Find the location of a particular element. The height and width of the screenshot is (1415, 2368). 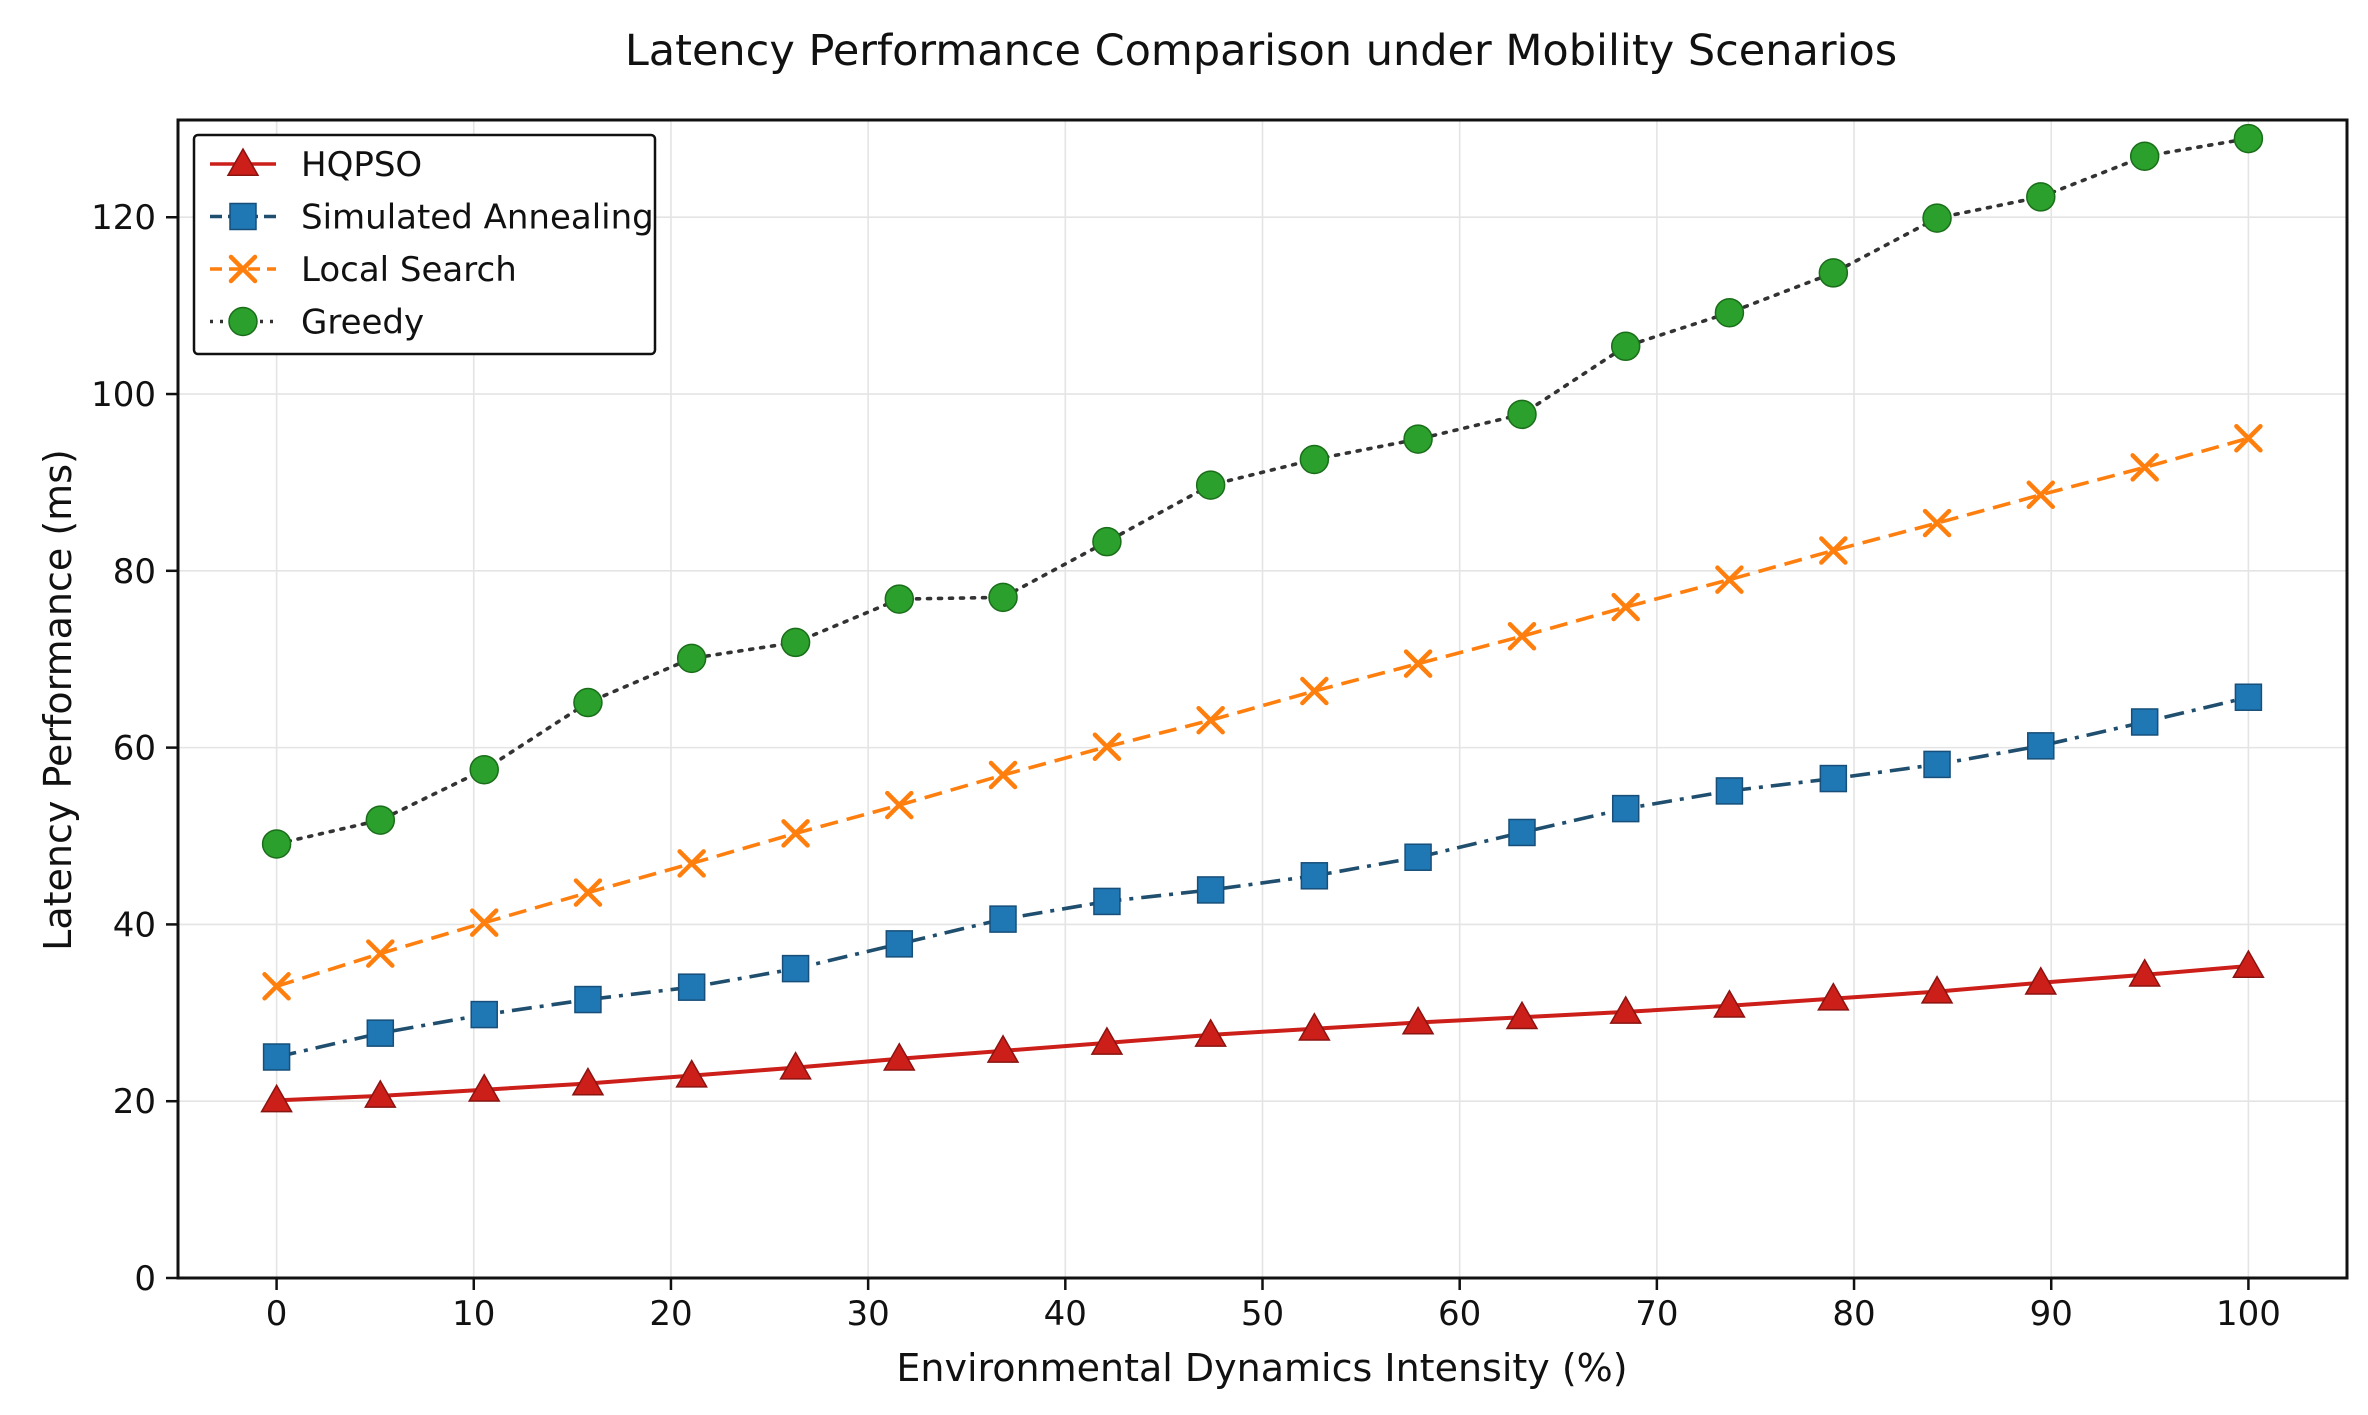

x-tick-label: 90 is located at coordinates (2051, 1314).